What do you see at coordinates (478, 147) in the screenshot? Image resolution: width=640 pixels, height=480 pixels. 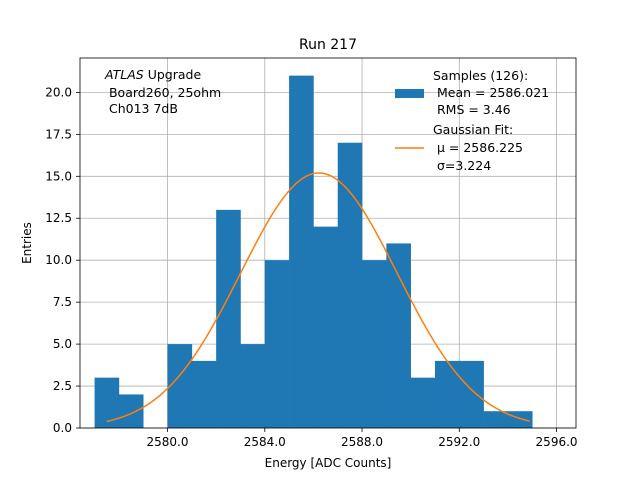 I see `legend-fit-mu: μ = 2586.225` at bounding box center [478, 147].